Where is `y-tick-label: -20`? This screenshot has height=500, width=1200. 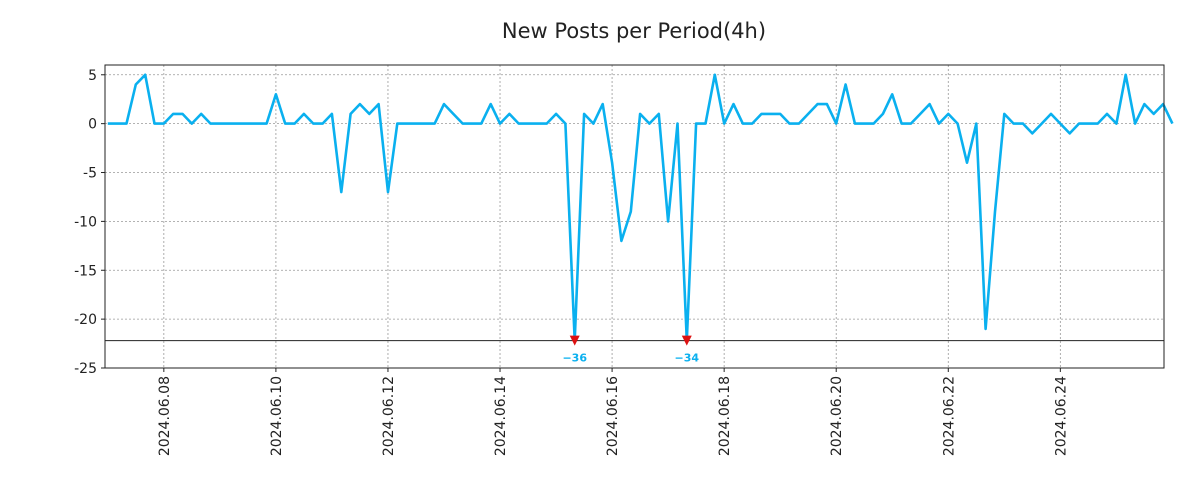
y-tick-label: -20 is located at coordinates (85, 320).